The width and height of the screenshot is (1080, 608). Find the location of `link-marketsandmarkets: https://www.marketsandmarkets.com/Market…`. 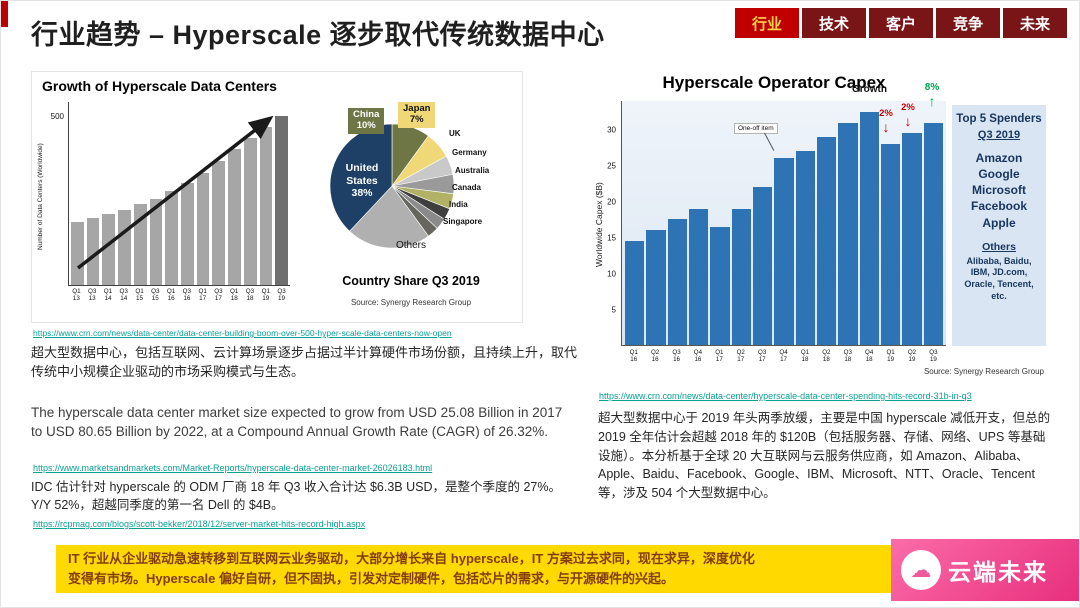

link-marketsandmarkets: https://www.marketsandmarkets.com/Market… is located at coordinates (233, 468).